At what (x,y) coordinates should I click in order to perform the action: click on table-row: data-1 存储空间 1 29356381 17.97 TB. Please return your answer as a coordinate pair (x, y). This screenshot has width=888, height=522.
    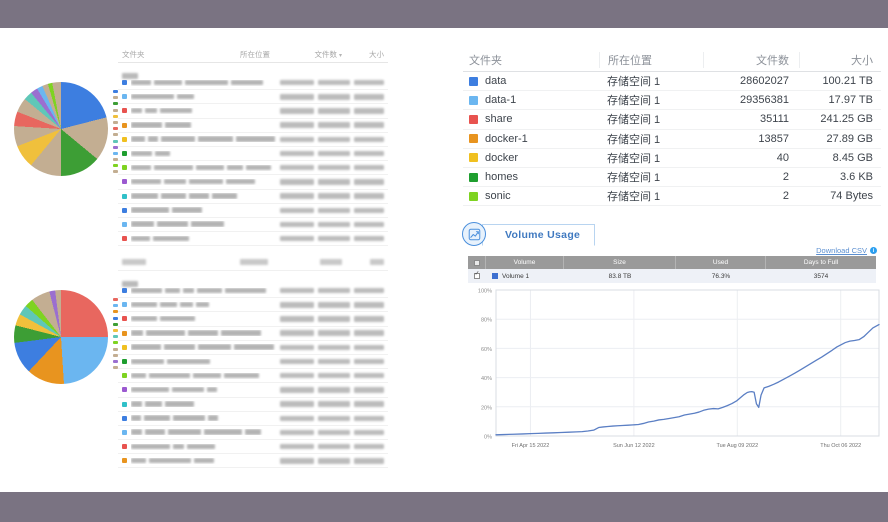
    Looking at the image, I should click on (672, 101).